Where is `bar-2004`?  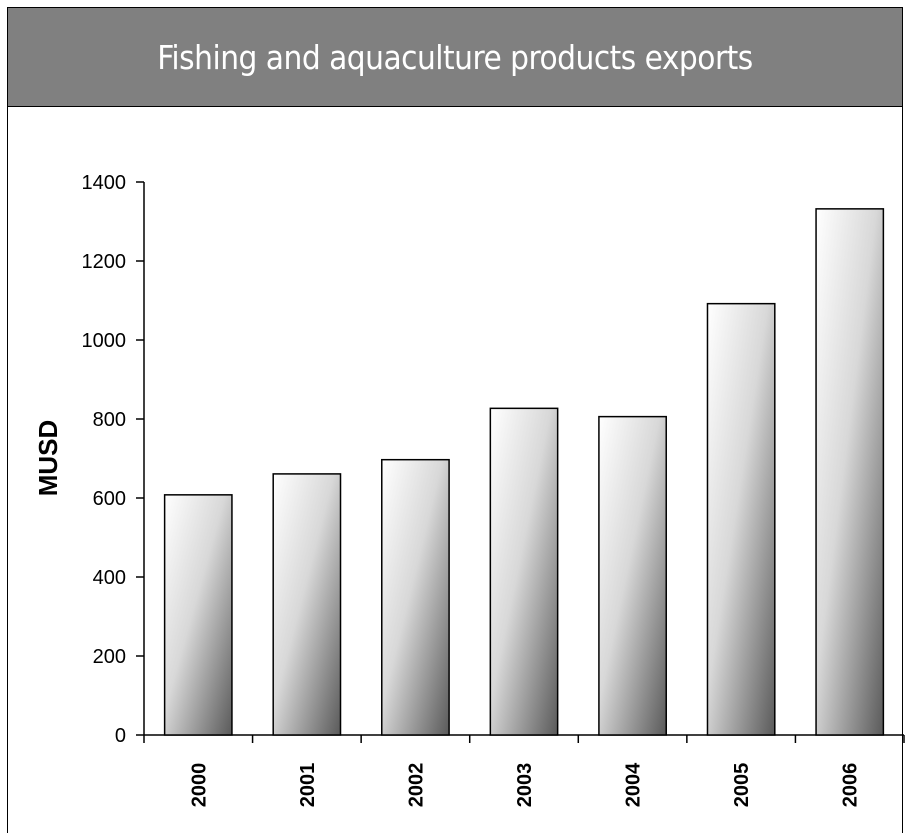 bar-2004 is located at coordinates (632, 575).